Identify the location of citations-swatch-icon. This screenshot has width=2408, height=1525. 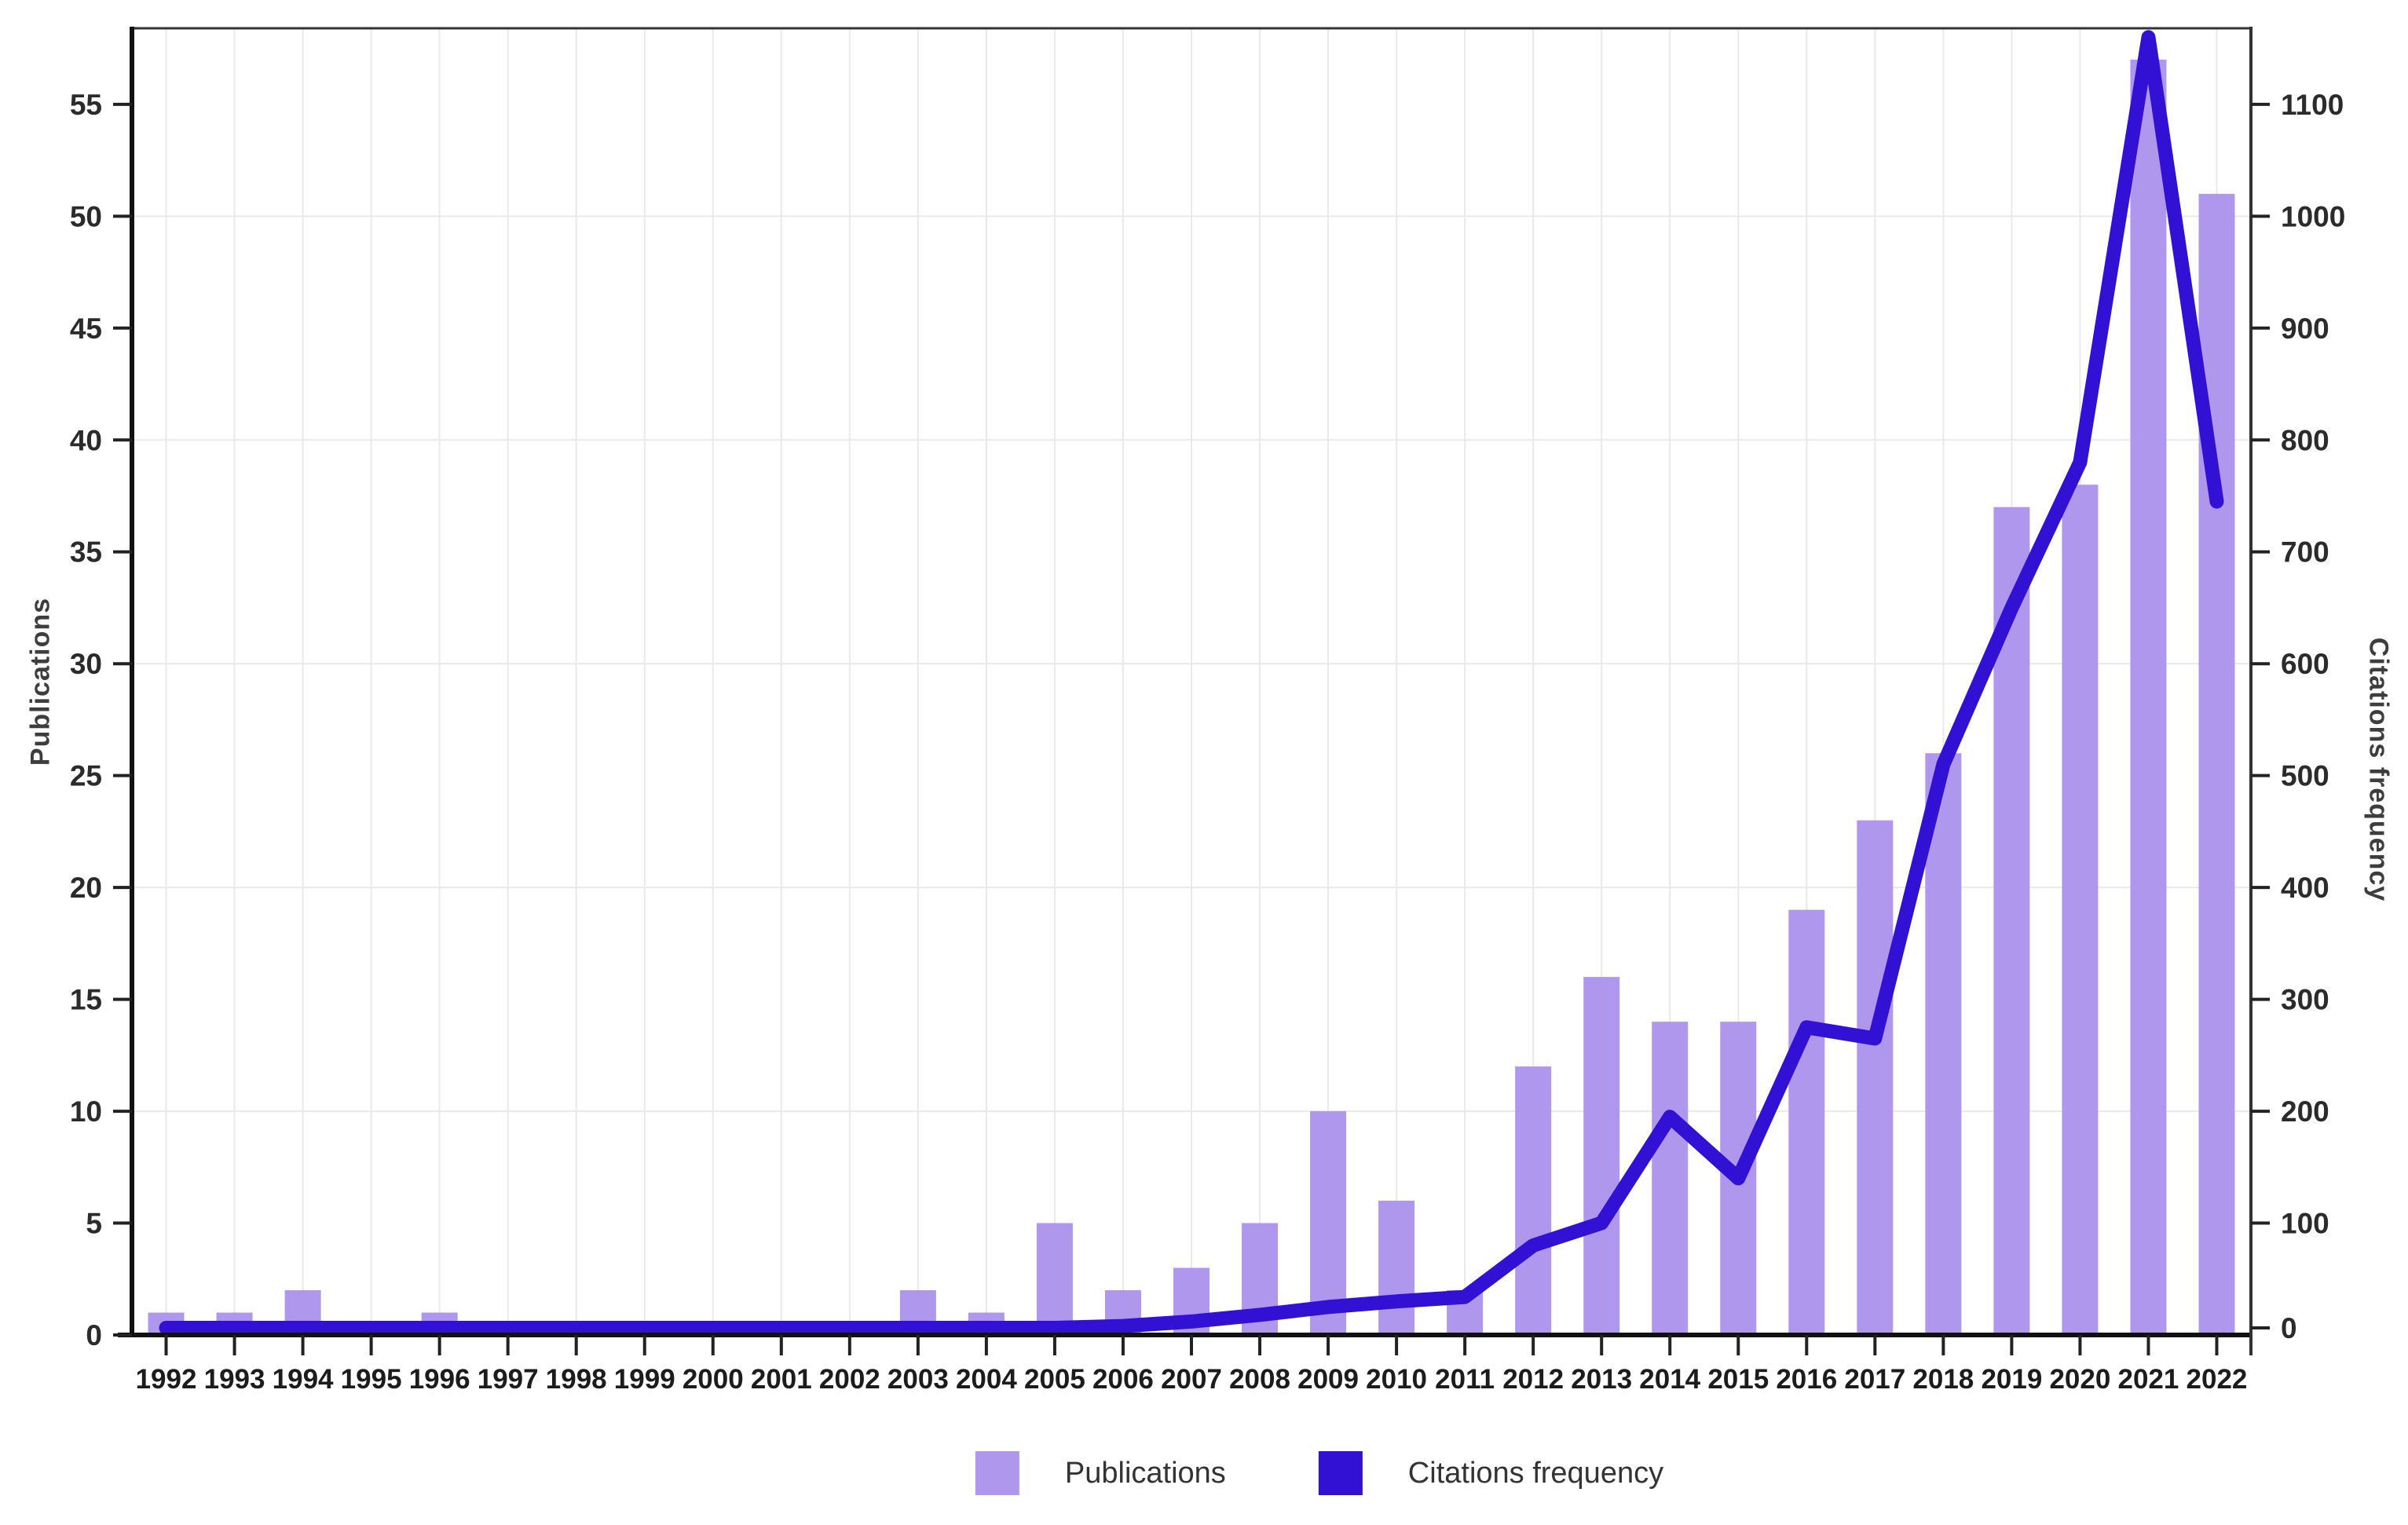
(1340, 1473).